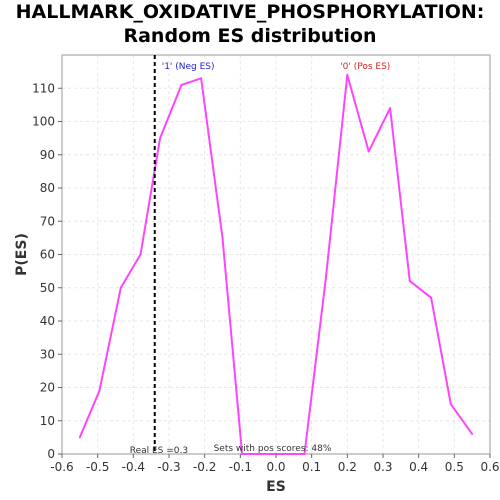 This screenshot has height=500, width=500. What do you see at coordinates (47, 255) in the screenshot?
I see `y-tick-label: 60` at bounding box center [47, 255].